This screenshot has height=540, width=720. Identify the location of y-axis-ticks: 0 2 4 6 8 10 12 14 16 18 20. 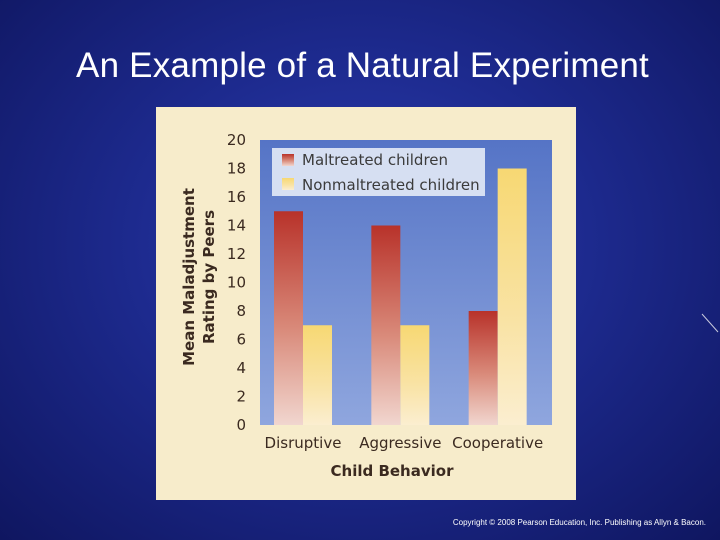
(236, 282).